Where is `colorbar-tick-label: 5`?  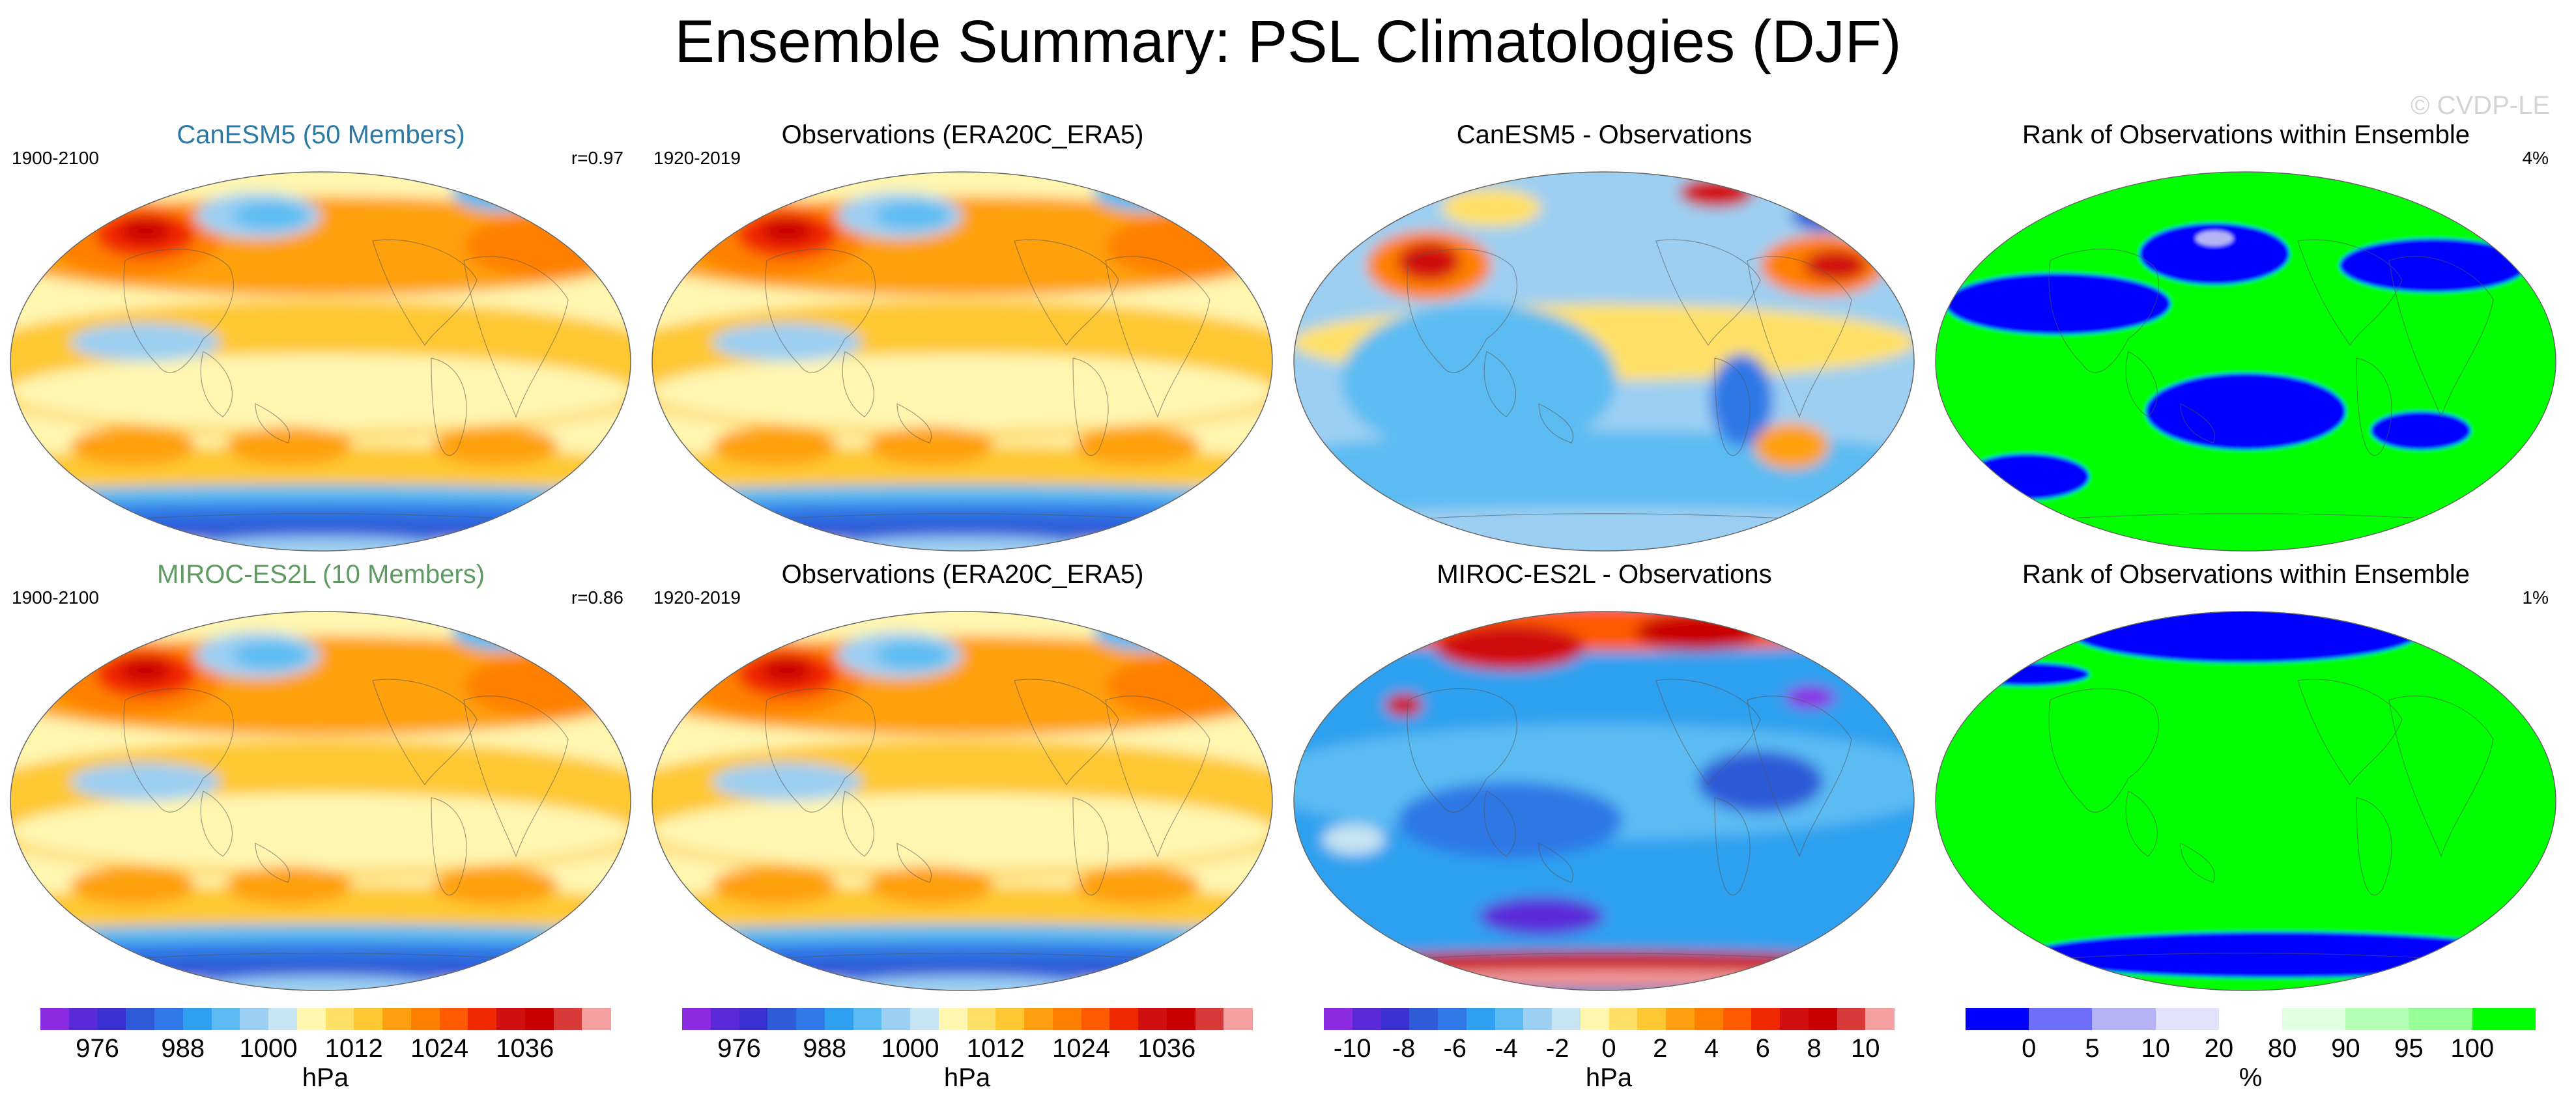 colorbar-tick-label: 5 is located at coordinates (2092, 1049).